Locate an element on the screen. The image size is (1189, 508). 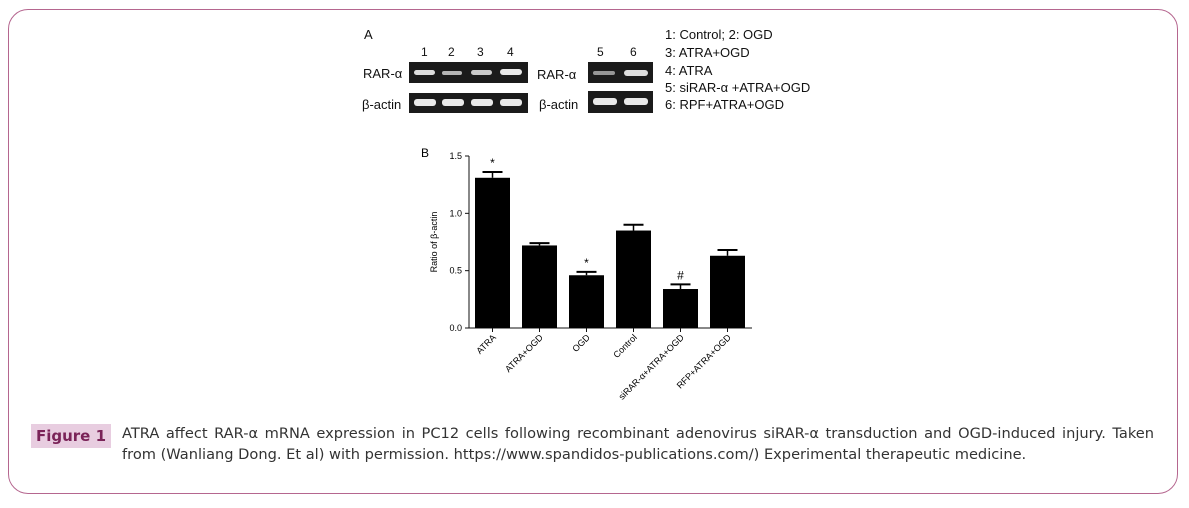
gel2-rar-alpha-label: RAR-α is located at coordinates (557, 74).